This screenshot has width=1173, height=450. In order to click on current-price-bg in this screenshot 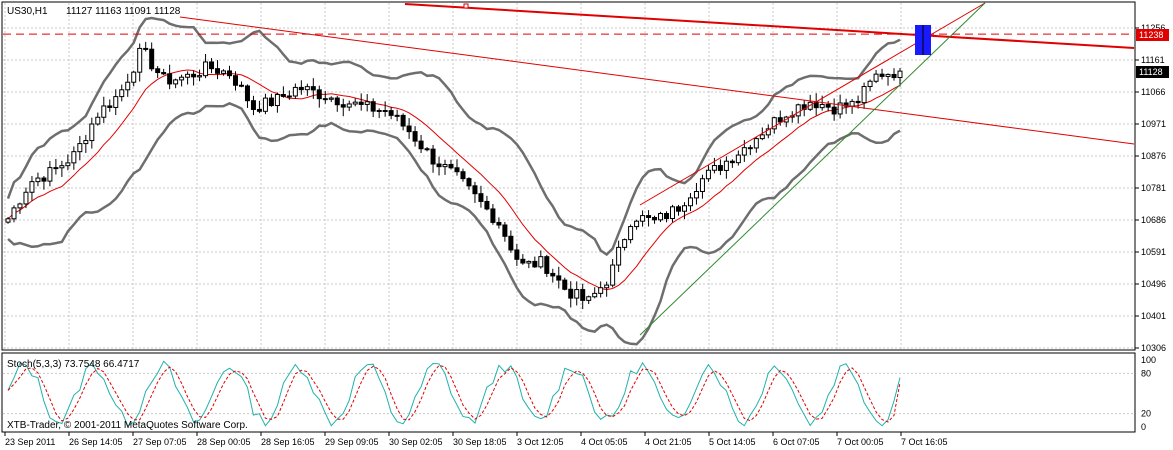, I will do `click(1152, 72)`.